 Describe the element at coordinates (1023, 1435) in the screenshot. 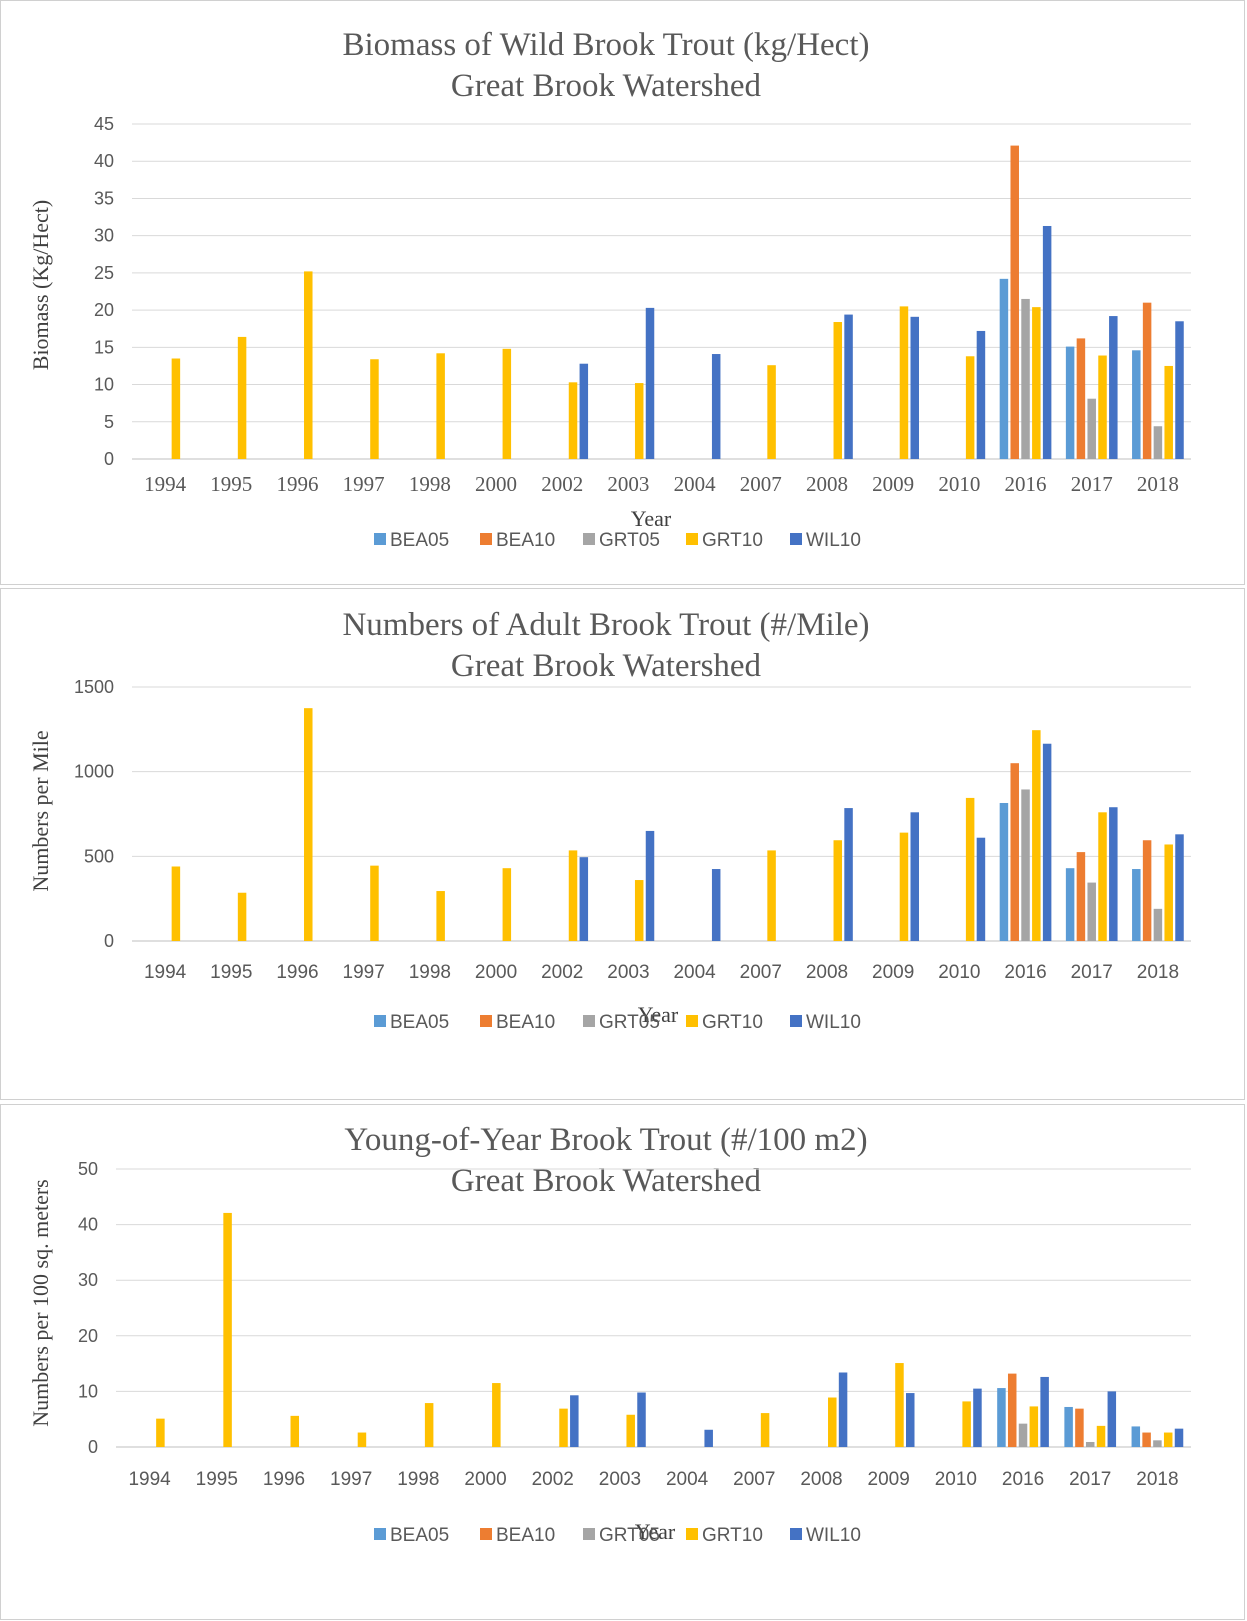

I see `bar-grt05-2016` at that location.